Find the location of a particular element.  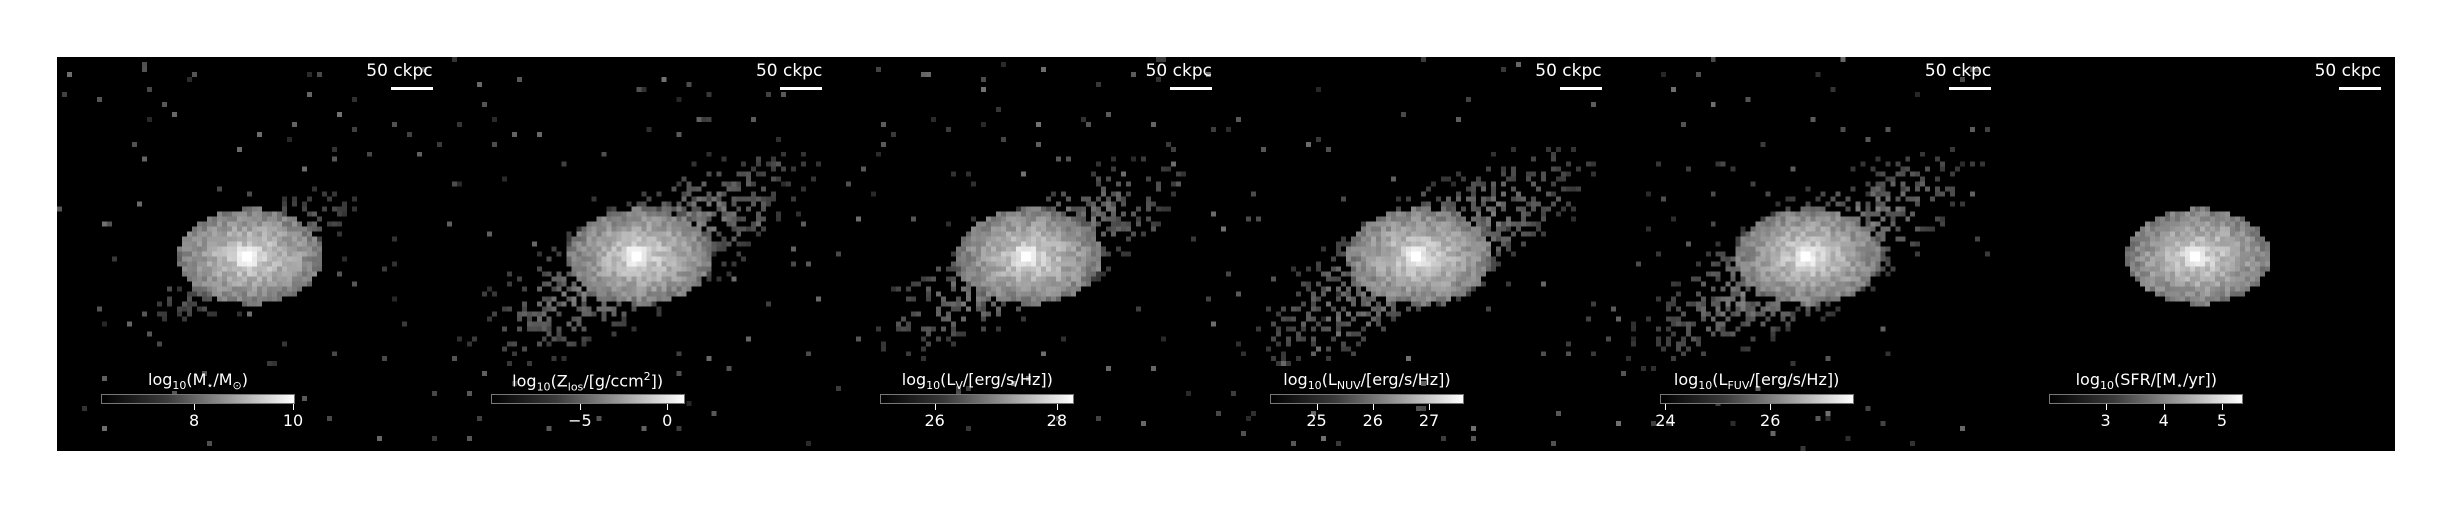

colorbar-title: log10(Zlos/[g/ccm2]) is located at coordinates (588, 382).